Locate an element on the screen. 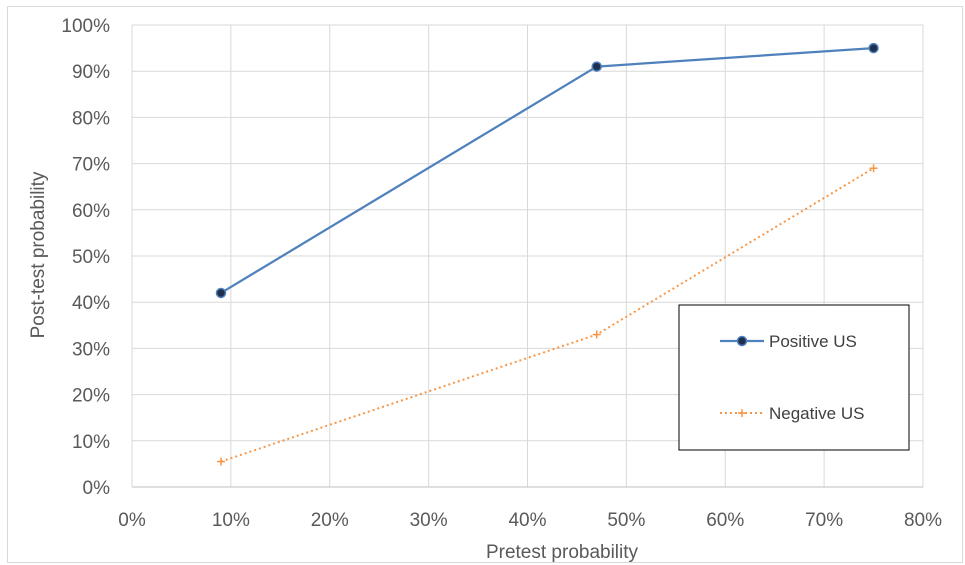 Image resolution: width=965 pixels, height=565 pixels. y-tick-label: 90% is located at coordinates (91, 72).